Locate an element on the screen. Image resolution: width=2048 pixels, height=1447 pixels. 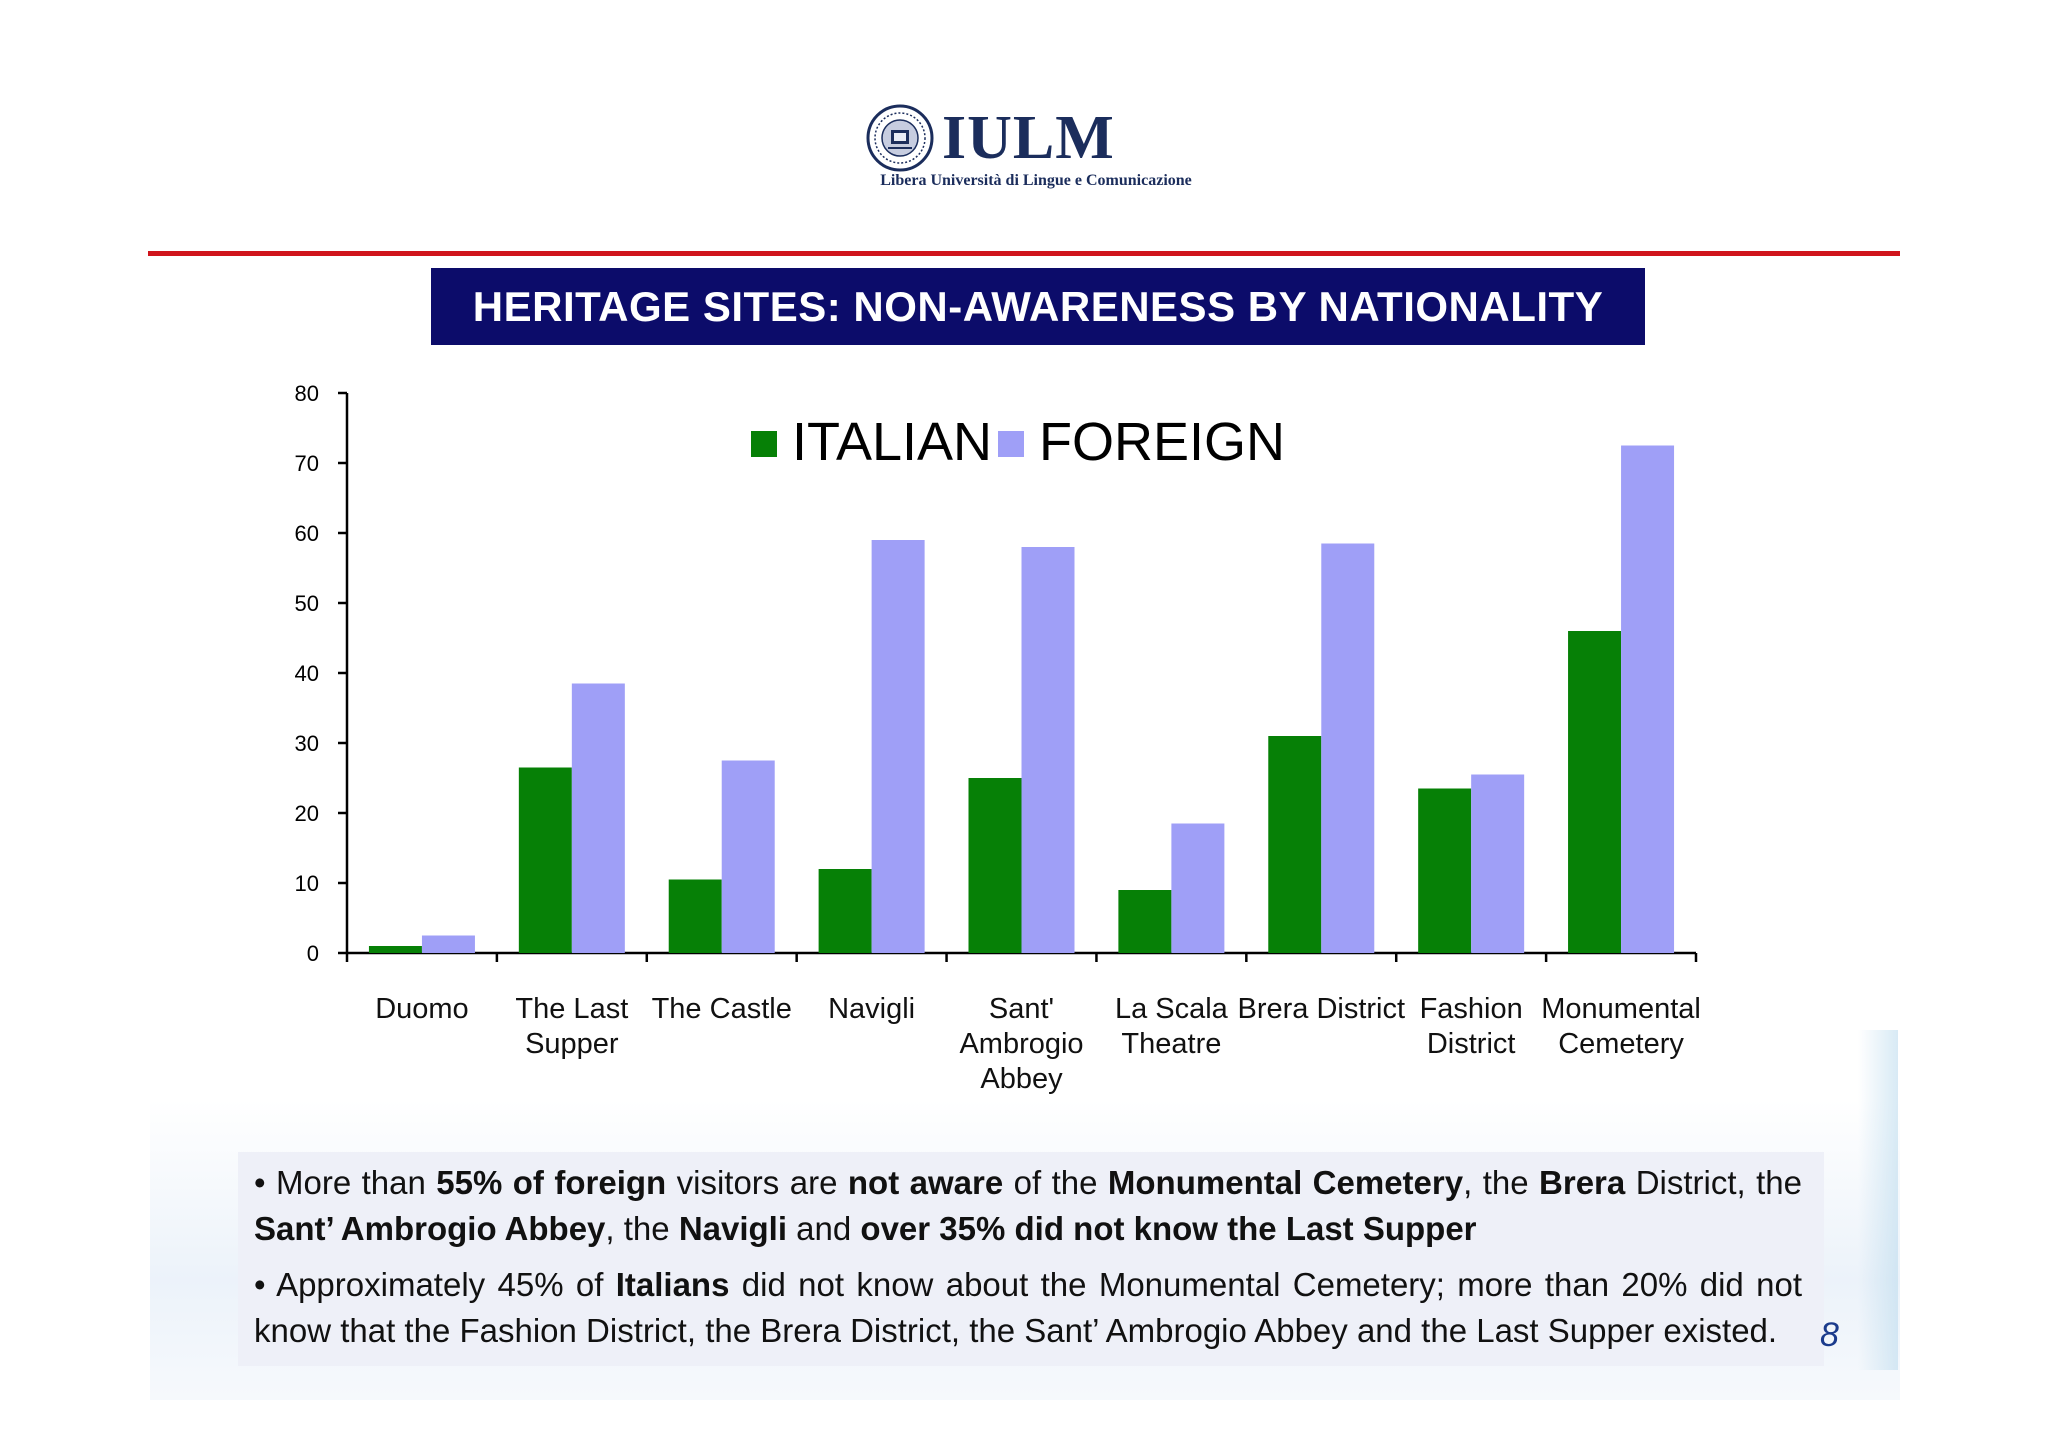
y-tick-label: 0 is located at coordinates (313, 953).